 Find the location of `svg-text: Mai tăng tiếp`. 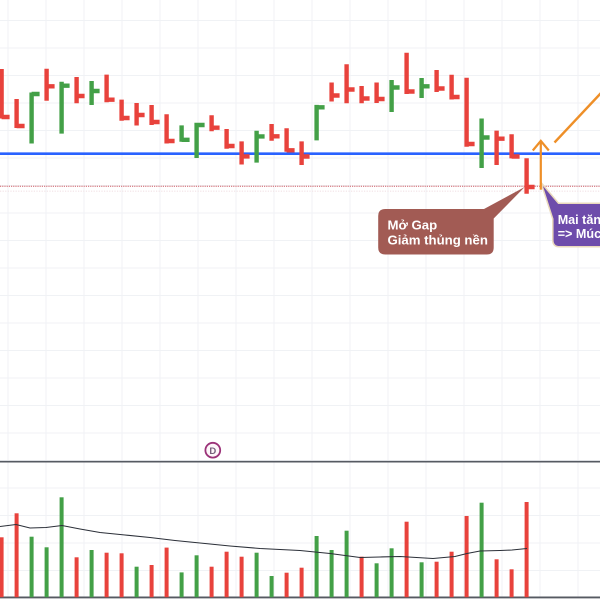

svg-text: Mai tăng tiếp is located at coordinates (579, 220).